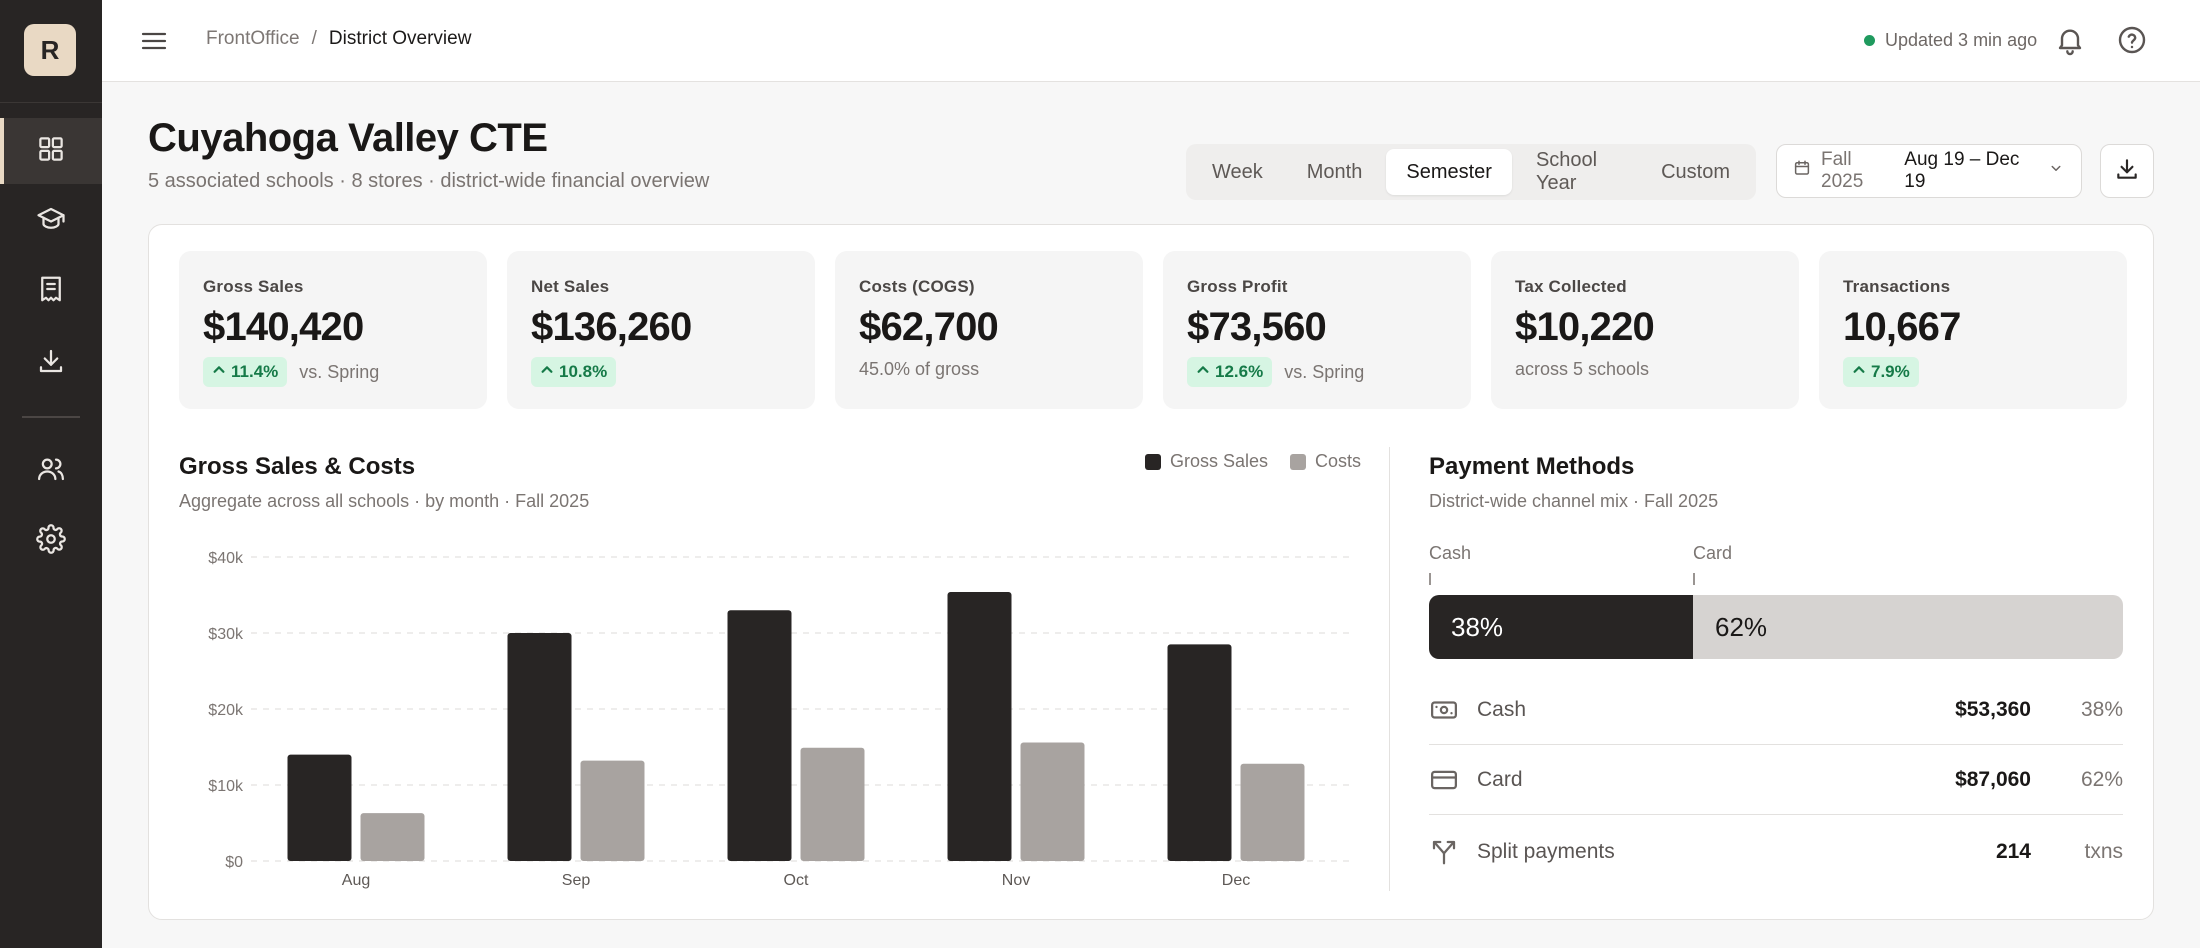 This screenshot has height=948, width=2200. Describe the element at coordinates (1908, 627) in the screenshot. I see `mix-segment-card: 62%` at that location.